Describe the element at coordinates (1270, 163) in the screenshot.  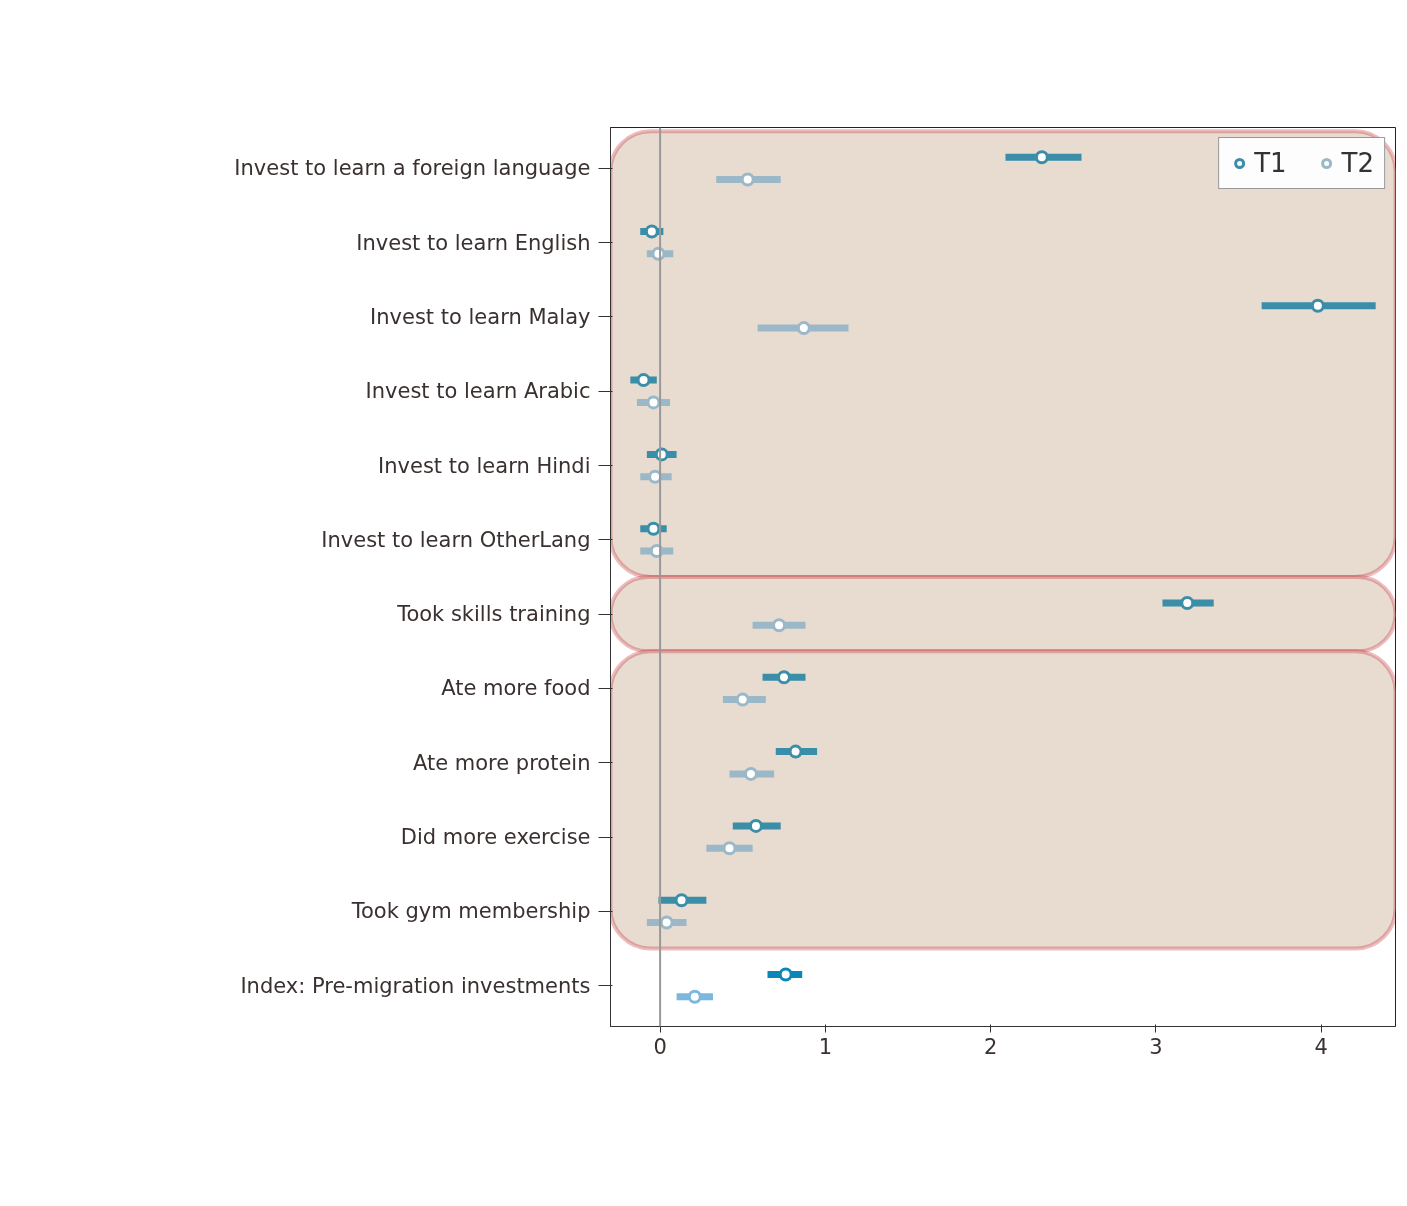
I see `legend-label: T1` at that location.